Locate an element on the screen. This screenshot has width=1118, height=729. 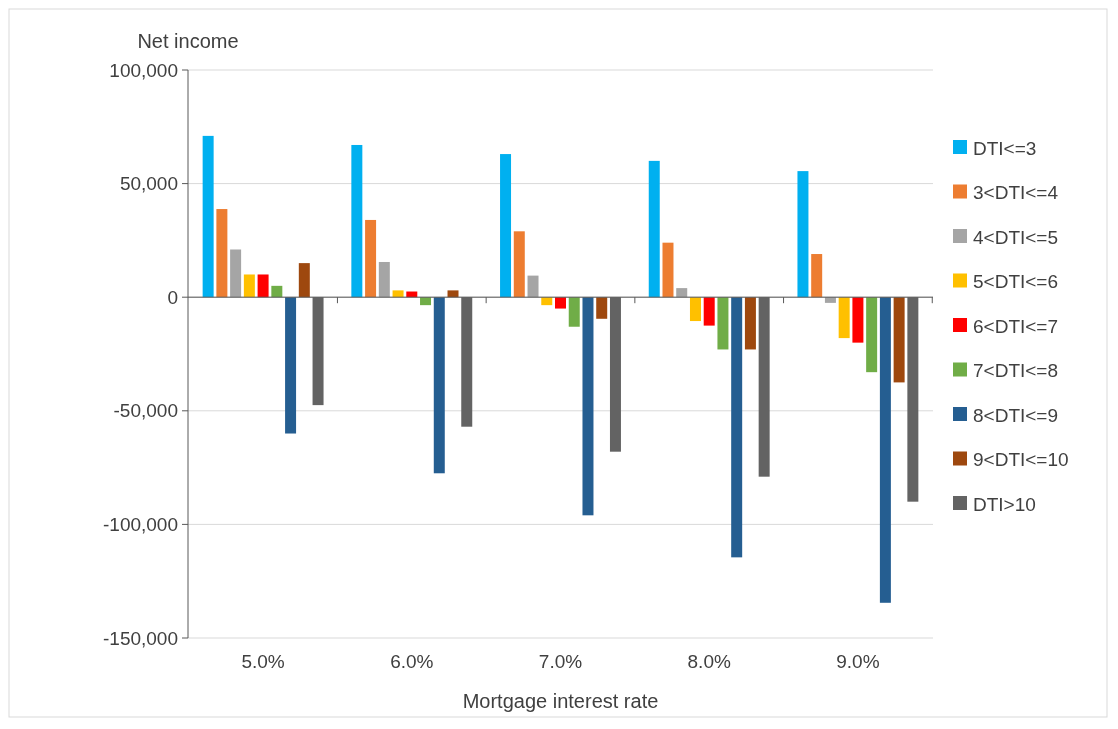
legend-label: 6<DTI<=7 is located at coordinates (1016, 326).